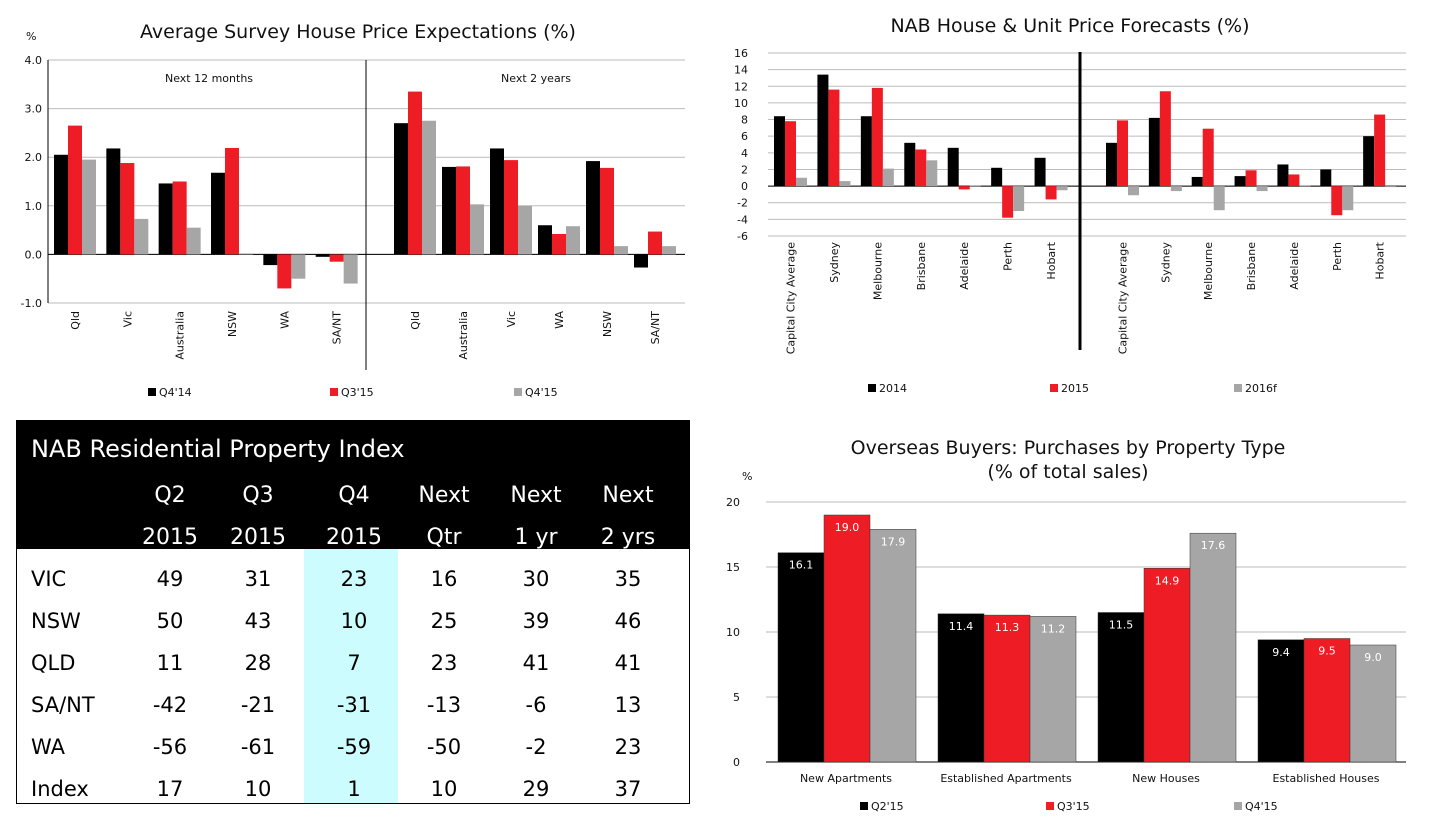 Image resolution: width=1440 pixels, height=828 pixels. What do you see at coordinates (56, 621) in the screenshot?
I see `row-name: NSW` at bounding box center [56, 621].